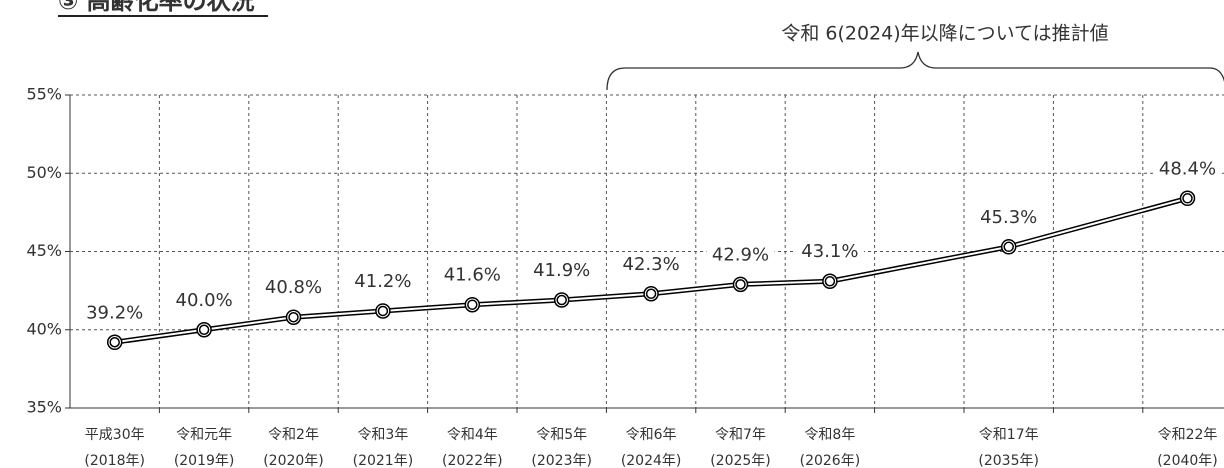 The image size is (1224, 468). I want to click on x-tick-label: 令和17年, so click(1009, 435).